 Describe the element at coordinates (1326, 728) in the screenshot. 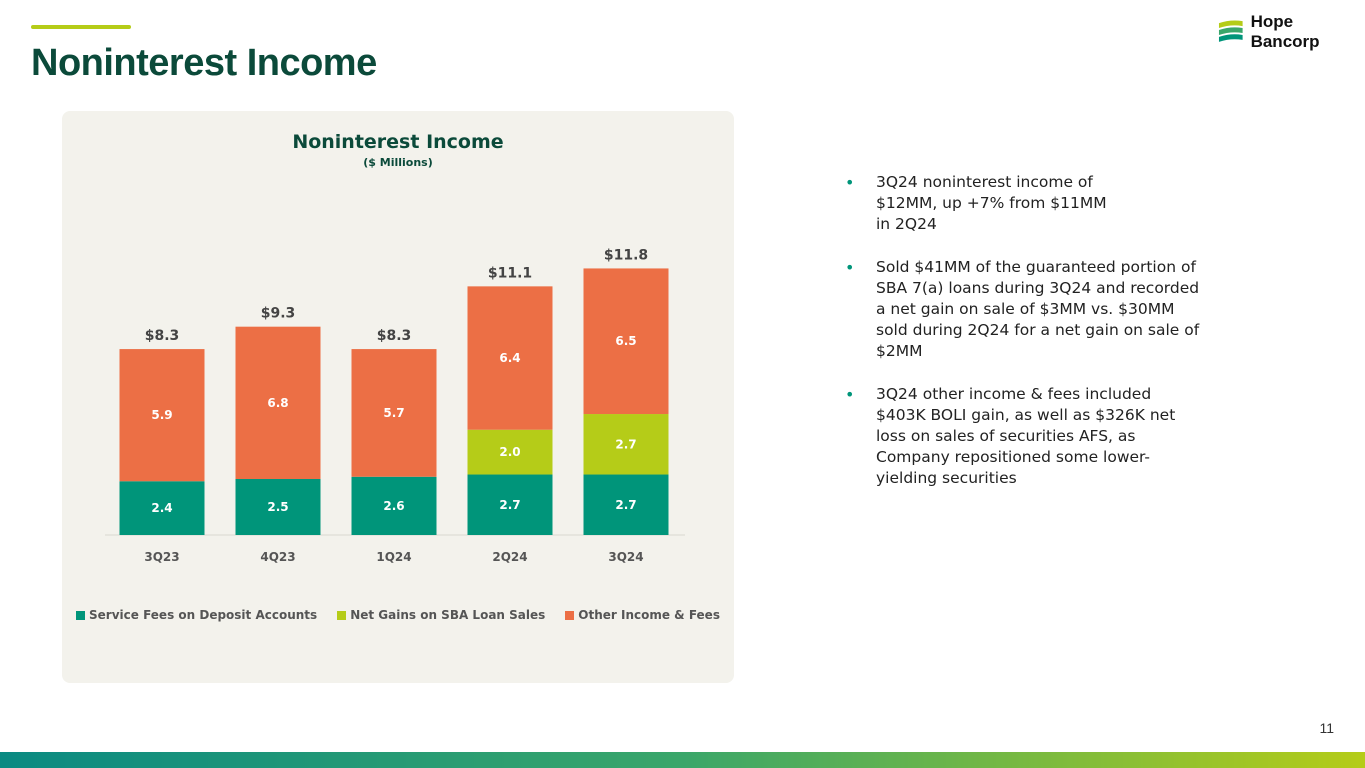

I see `page-number: 11` at that location.